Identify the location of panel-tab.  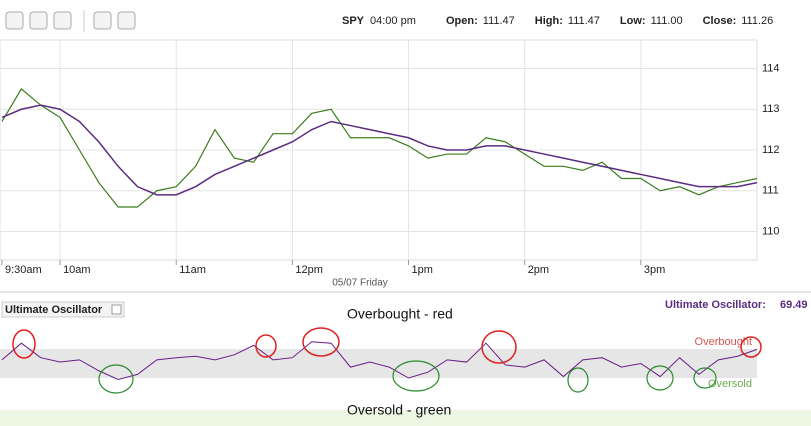
(63, 309).